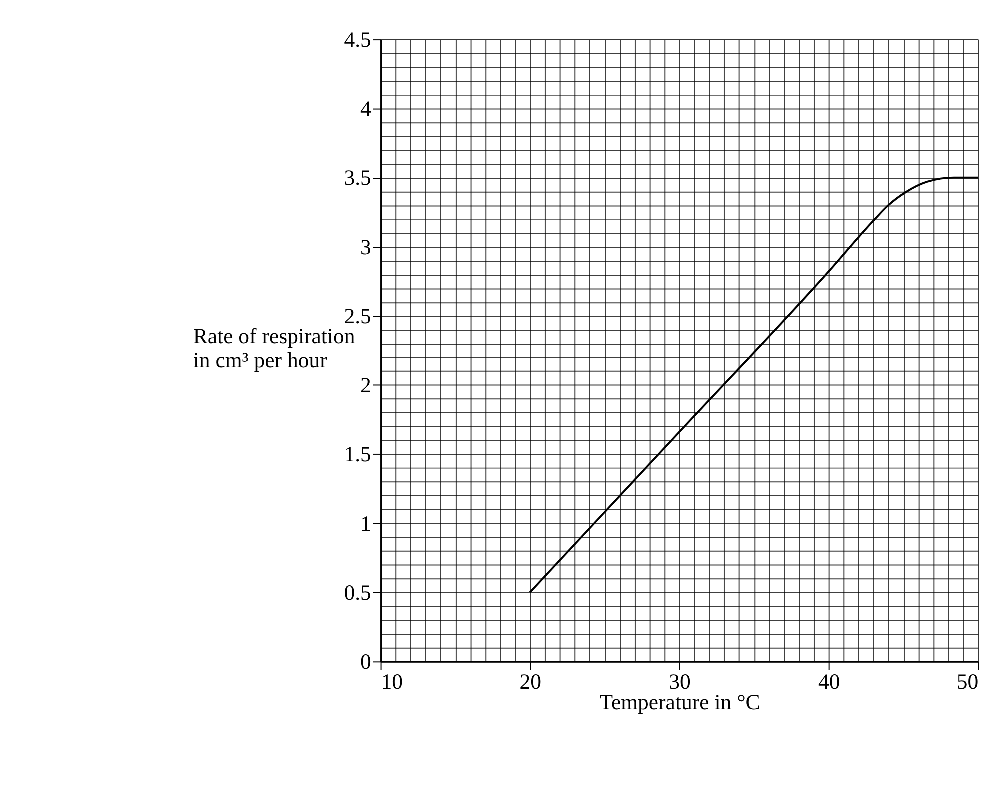 Image resolution: width=994 pixels, height=789 pixels. I want to click on y-tick-label: 4.5, so click(358, 40).